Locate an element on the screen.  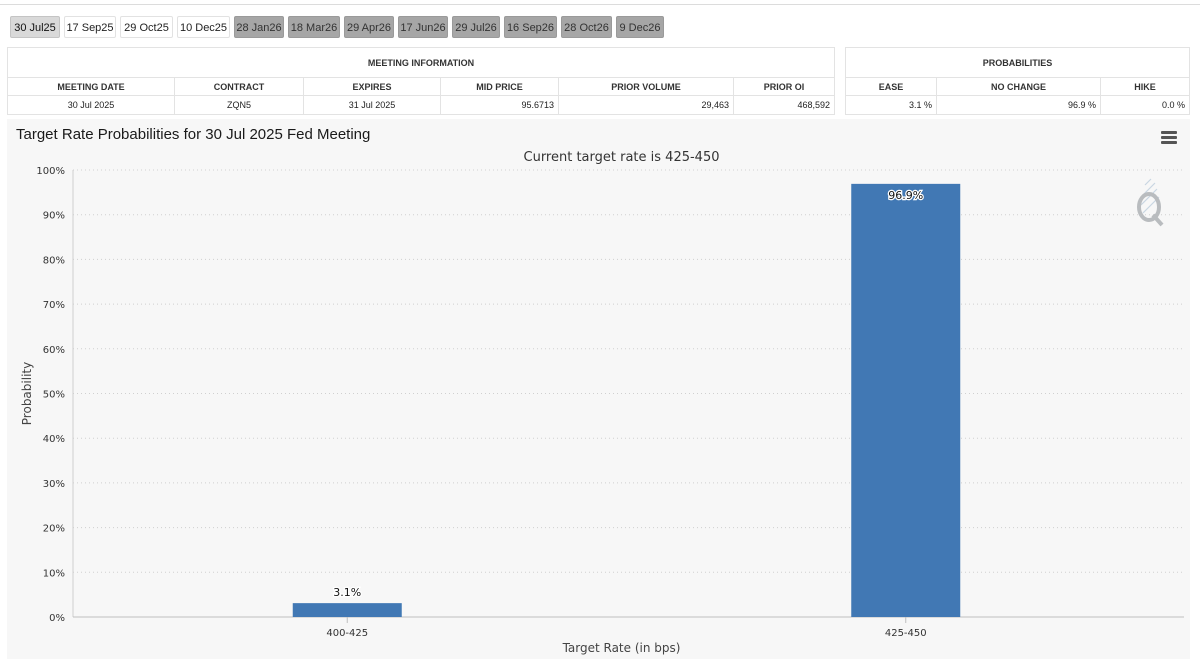
y-tick-label: 30% is located at coordinates (54, 484).